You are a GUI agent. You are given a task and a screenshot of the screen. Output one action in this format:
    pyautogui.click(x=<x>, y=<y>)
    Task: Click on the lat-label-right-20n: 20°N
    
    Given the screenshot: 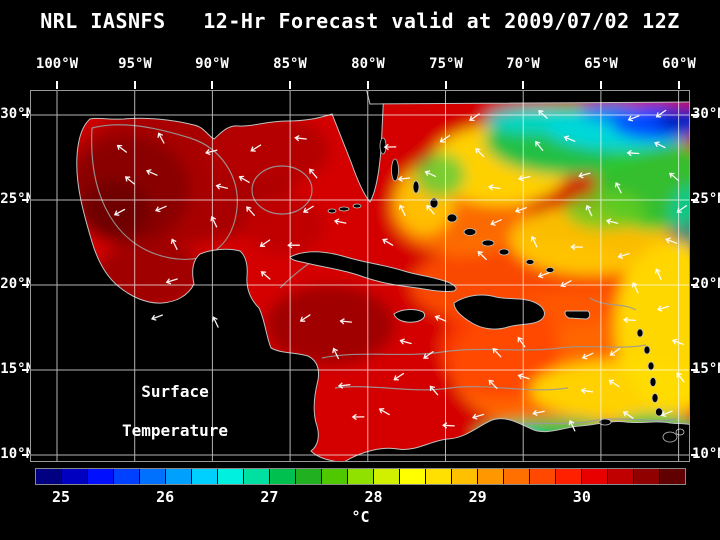 What is the action you would take?
    pyautogui.click(x=706, y=284)
    